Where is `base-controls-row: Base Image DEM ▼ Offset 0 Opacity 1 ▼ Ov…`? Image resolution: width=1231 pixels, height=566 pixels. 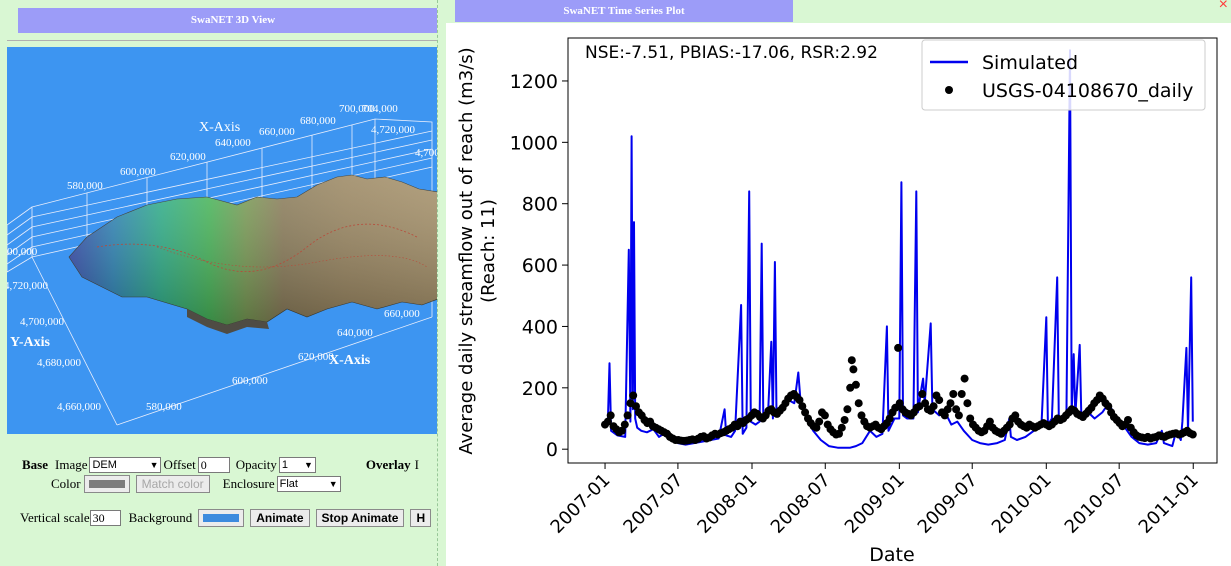
base-controls-row: Base Image DEM ▼ Offset 0 Opacity 1 ▼ Ov… is located at coordinates (220, 465).